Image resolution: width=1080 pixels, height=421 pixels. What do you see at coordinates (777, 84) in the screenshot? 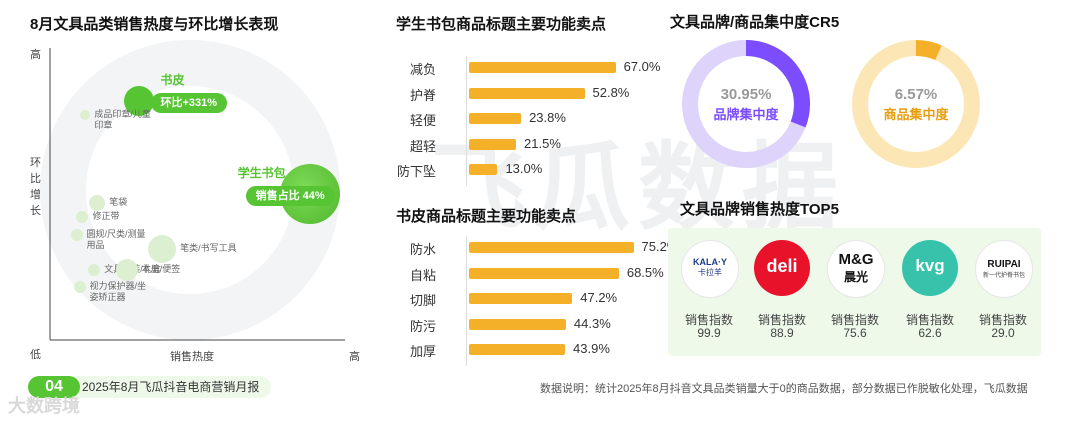
I see `donut-brand-arc` at bounding box center [777, 84].